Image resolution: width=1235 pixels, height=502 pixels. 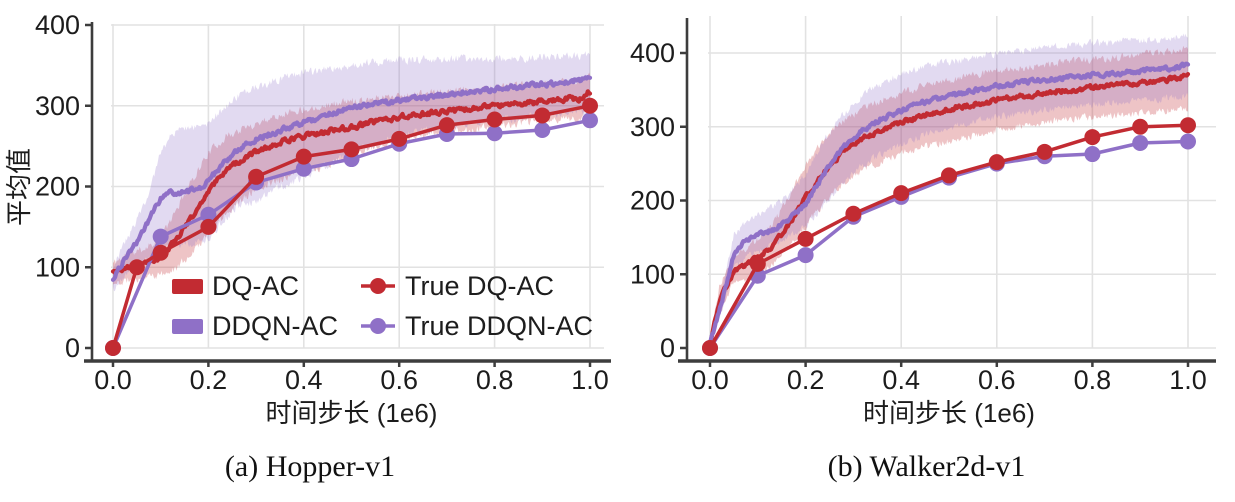 I want to click on legend-item-true-ddqn-ac: True DDQN-AC, so click(x=476, y=326).